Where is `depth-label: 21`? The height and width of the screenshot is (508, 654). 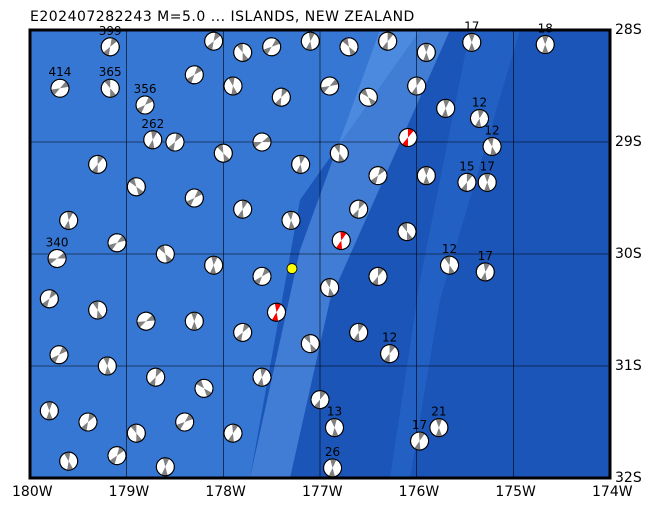
depth-label: 21 is located at coordinates (438, 412).